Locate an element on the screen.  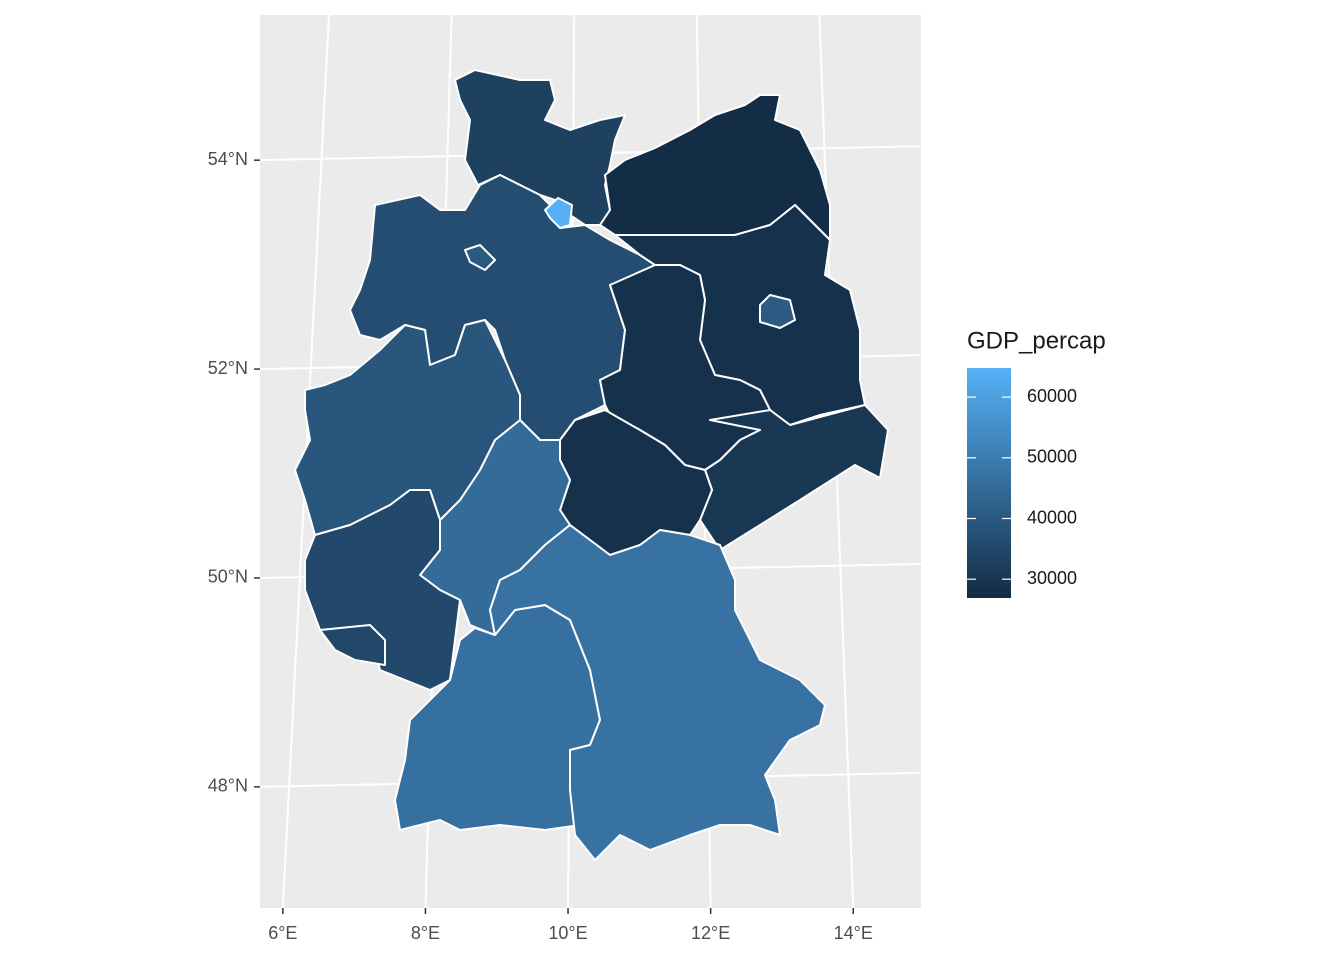
y-tick-label: 54°N is located at coordinates (228, 159).